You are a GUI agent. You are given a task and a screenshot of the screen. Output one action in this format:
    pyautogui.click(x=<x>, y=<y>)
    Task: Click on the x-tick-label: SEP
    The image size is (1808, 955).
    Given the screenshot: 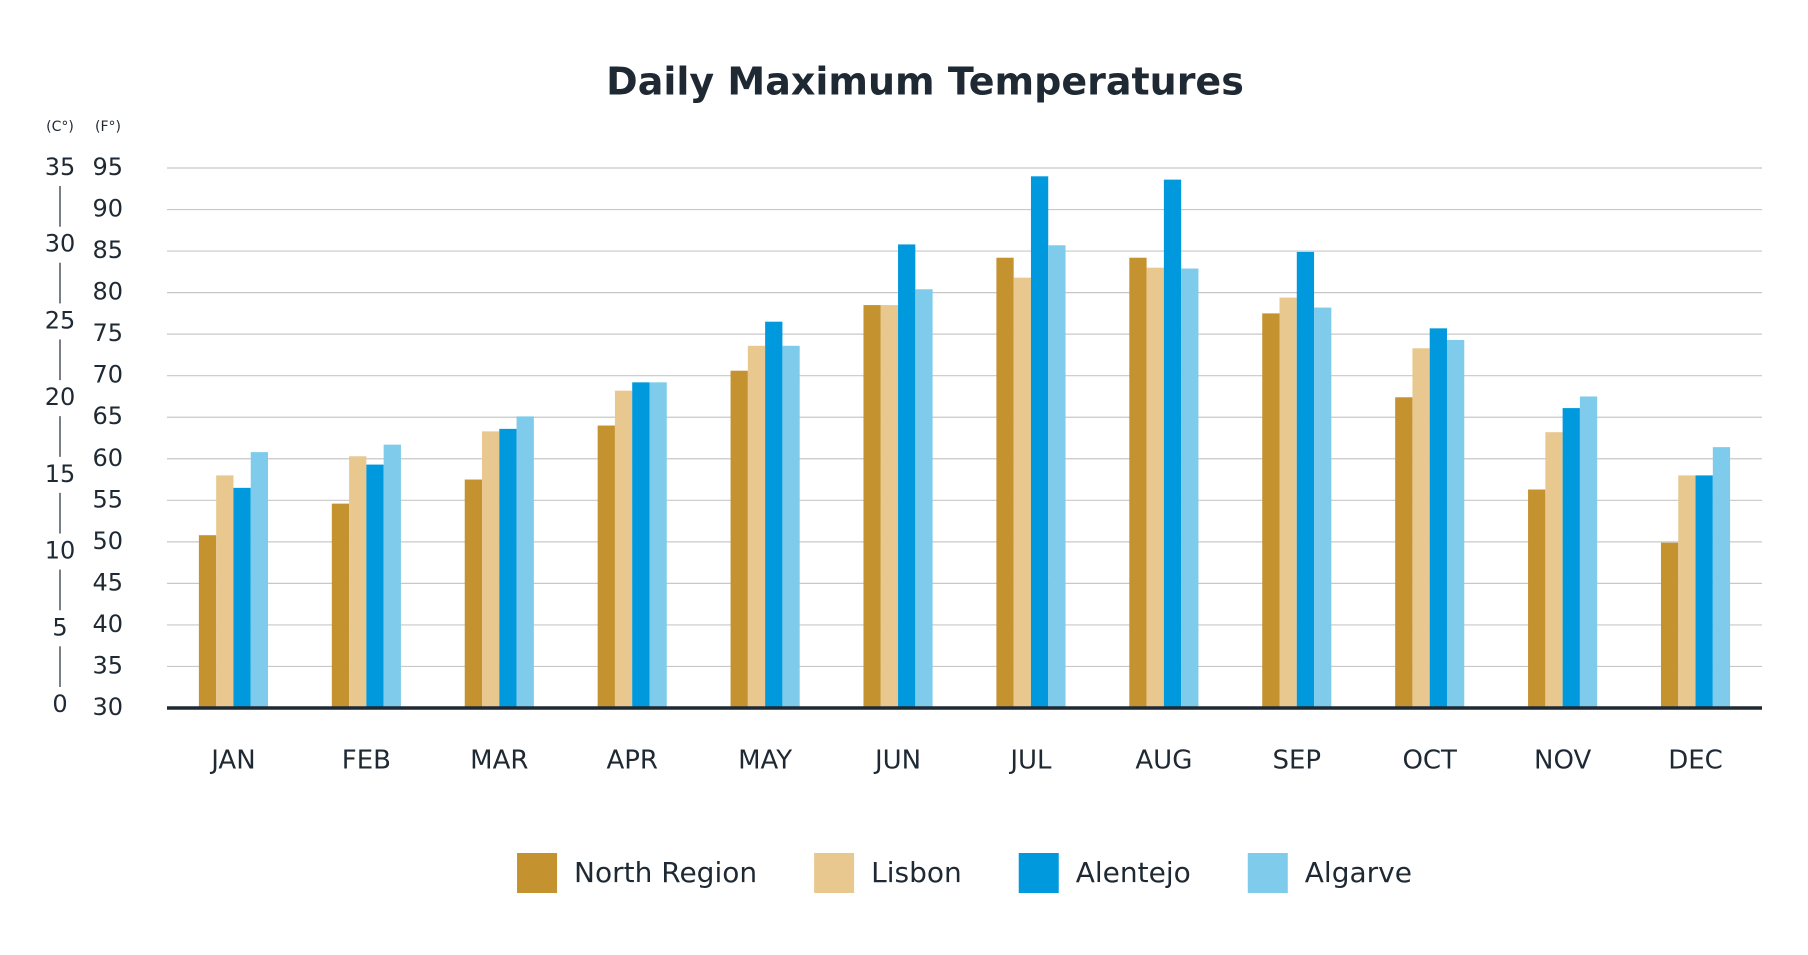 What is the action you would take?
    pyautogui.click(x=1296, y=761)
    